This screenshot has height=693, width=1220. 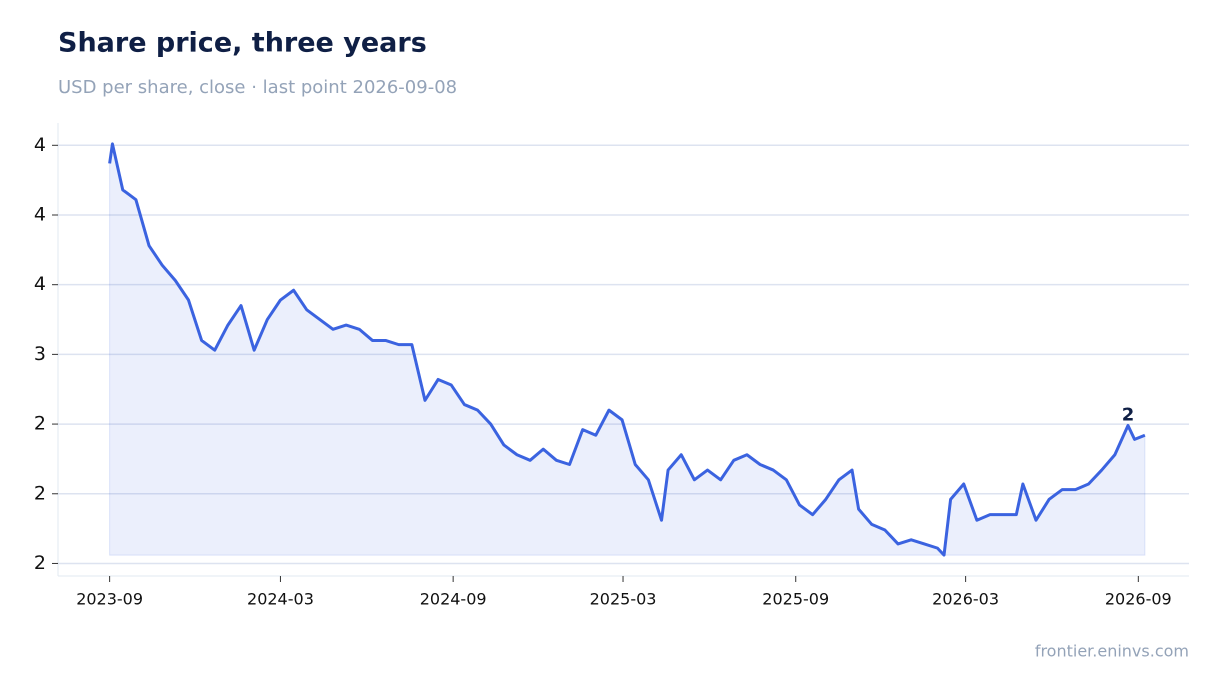 I want to click on chart-title: Share price, three years, so click(x=242, y=43).